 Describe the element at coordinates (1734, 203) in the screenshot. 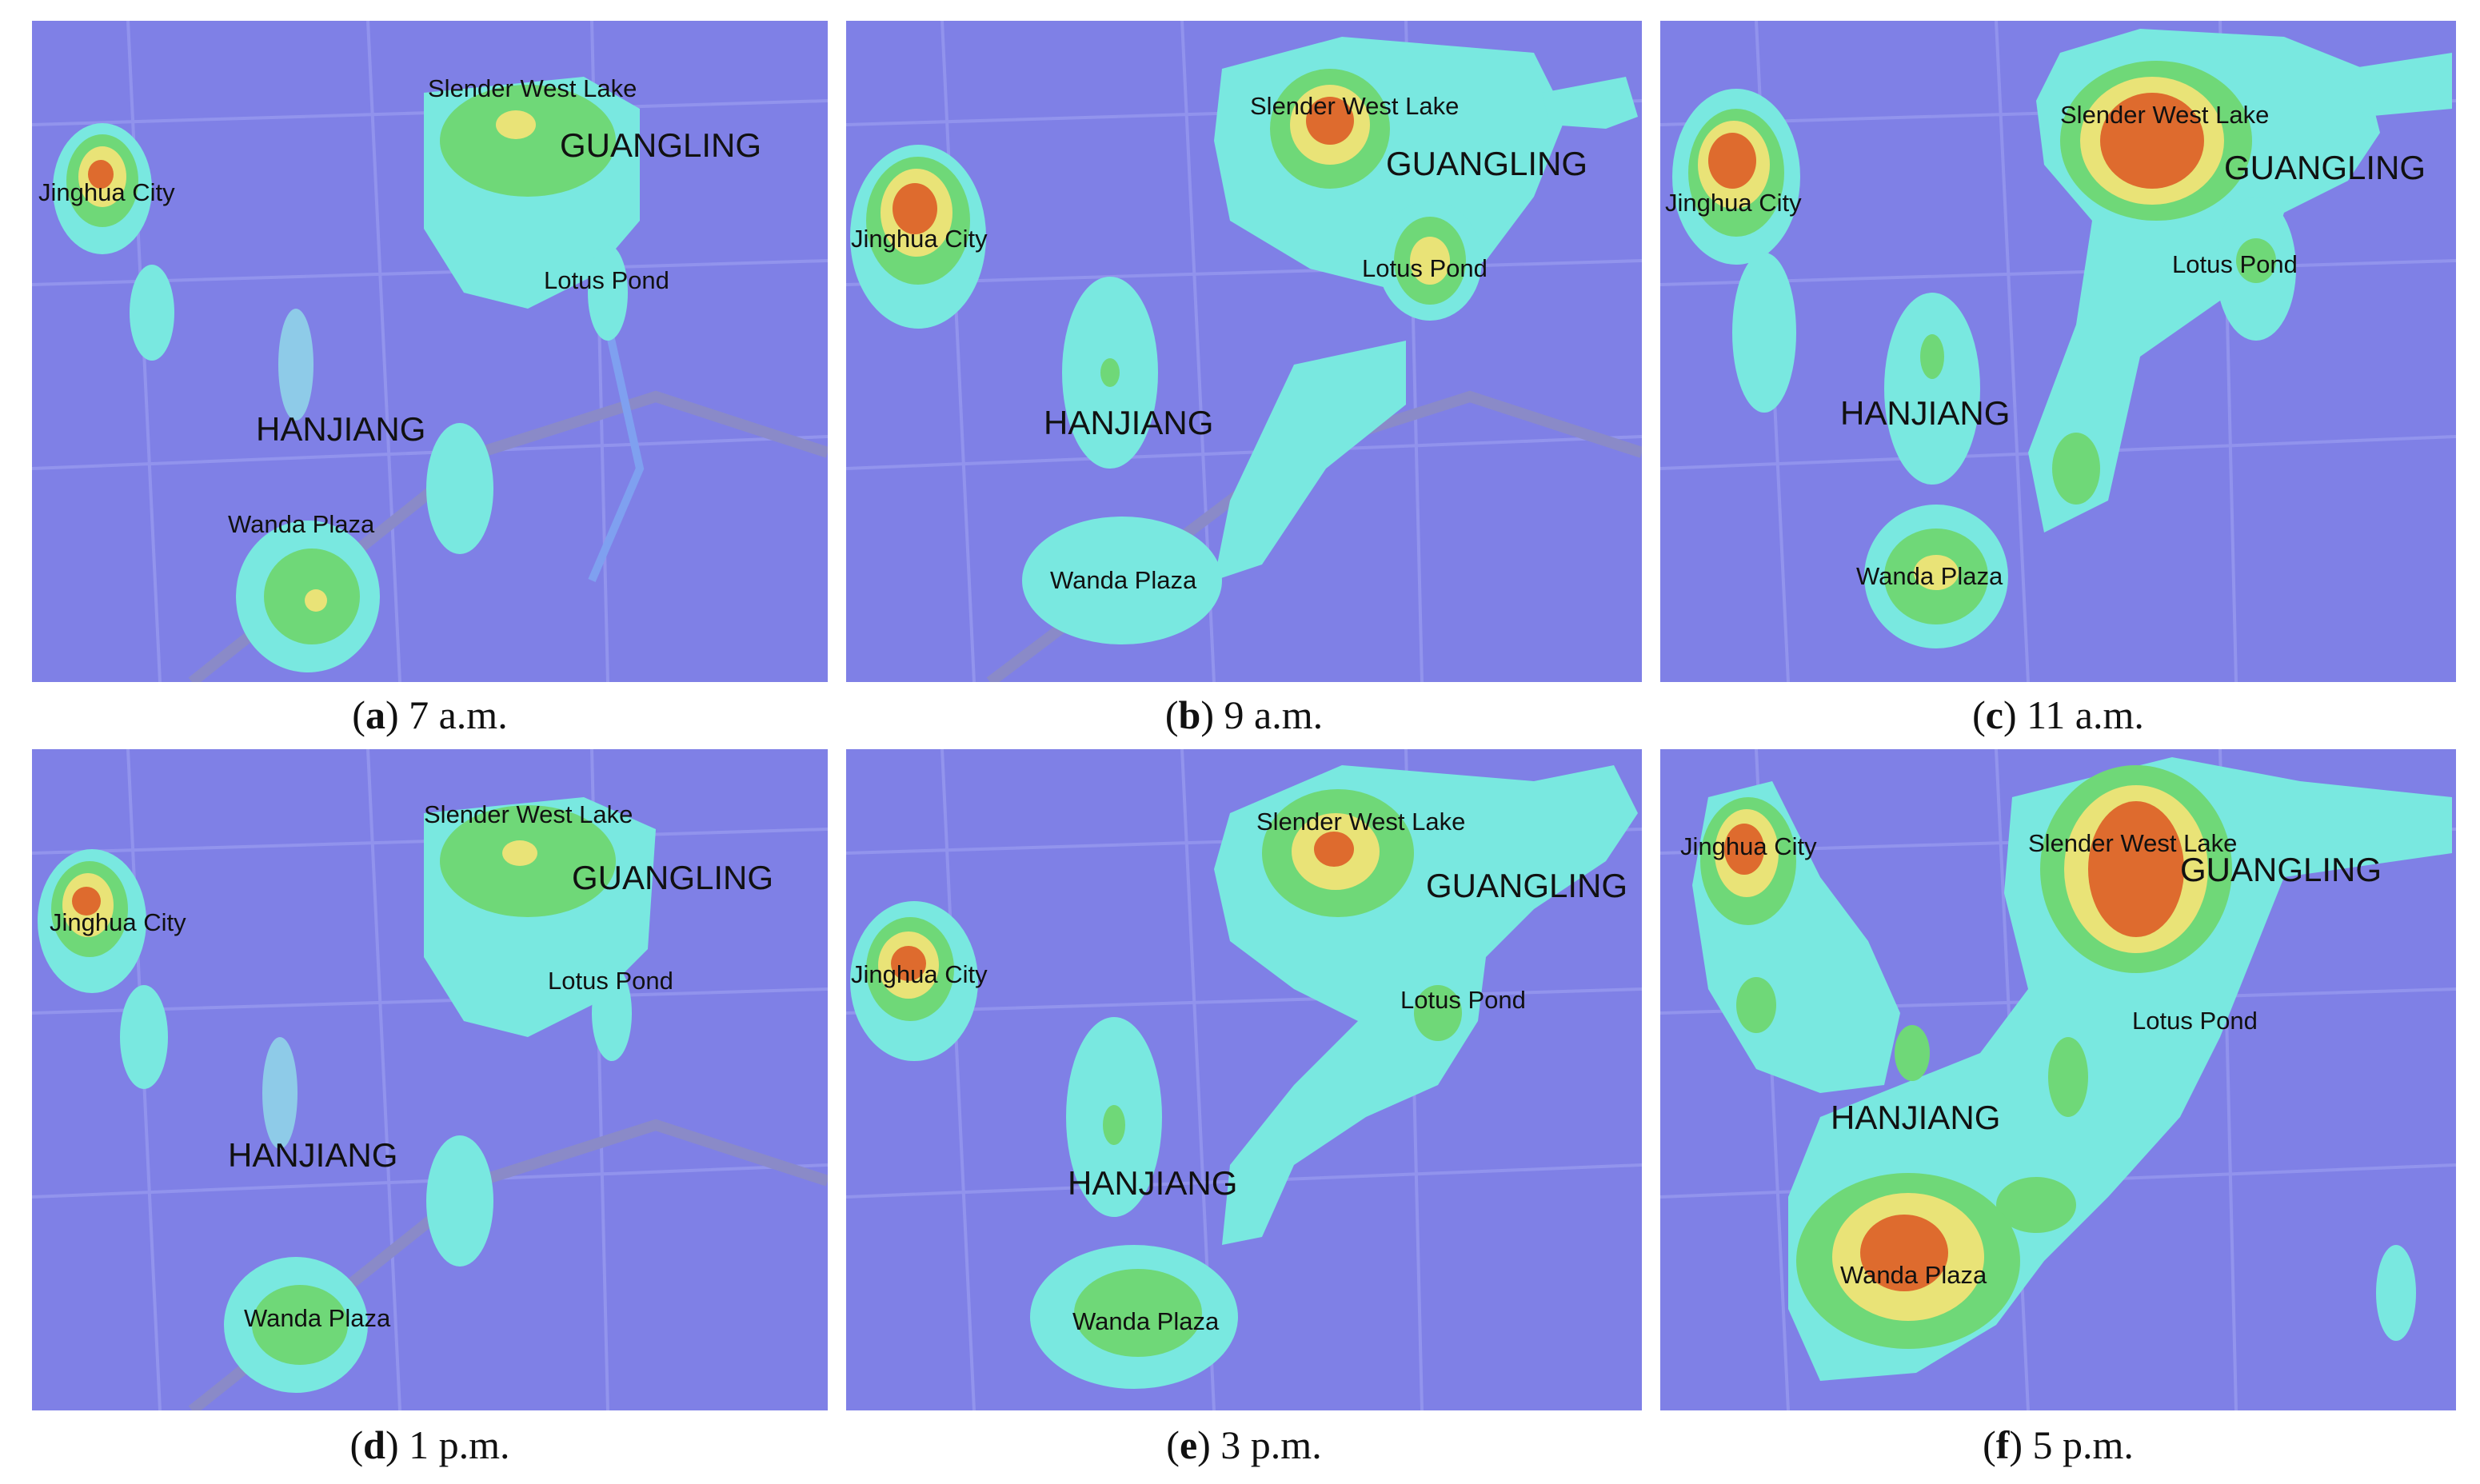

I see `label-jinghua-c: Jinghua City` at that location.